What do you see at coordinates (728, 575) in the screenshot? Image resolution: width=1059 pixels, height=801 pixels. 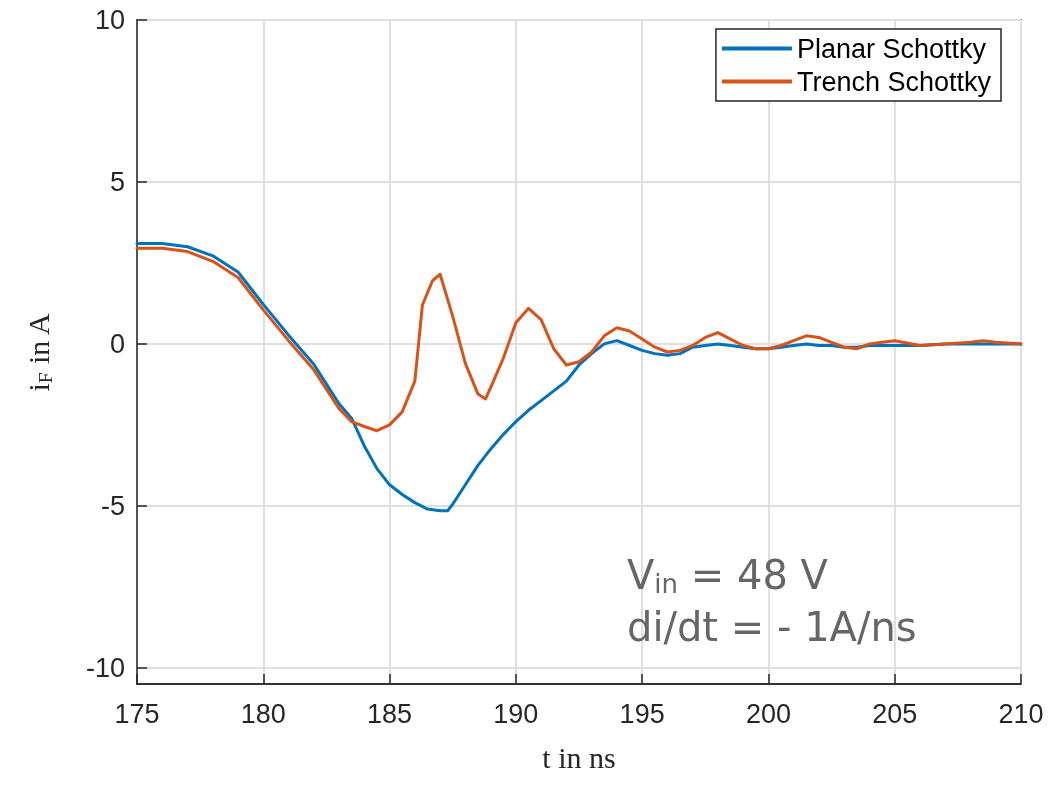 I see `annotation: Vin = 48 V` at bounding box center [728, 575].